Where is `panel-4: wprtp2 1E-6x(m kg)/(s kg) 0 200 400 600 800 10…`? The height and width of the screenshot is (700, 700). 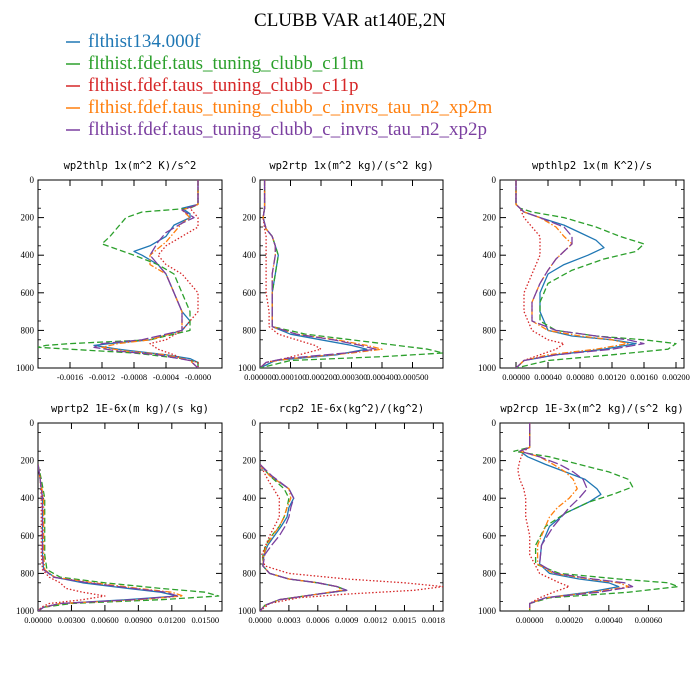
panel-4: wprtp2 1E-6x(m kg)/(s kg) 0 200 400 600 800 10… is located at coordinates (119, 514).